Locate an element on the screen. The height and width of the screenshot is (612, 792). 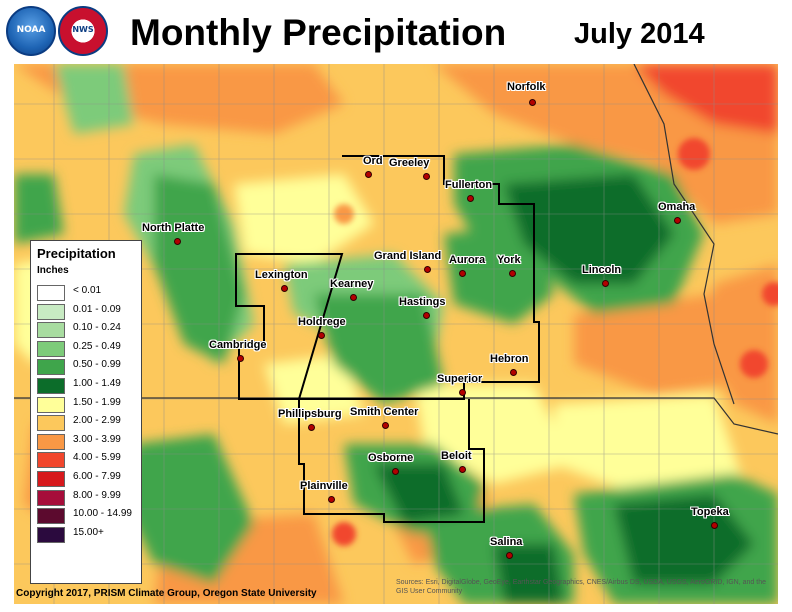
map-date: July 2014 is located at coordinates (639, 34).